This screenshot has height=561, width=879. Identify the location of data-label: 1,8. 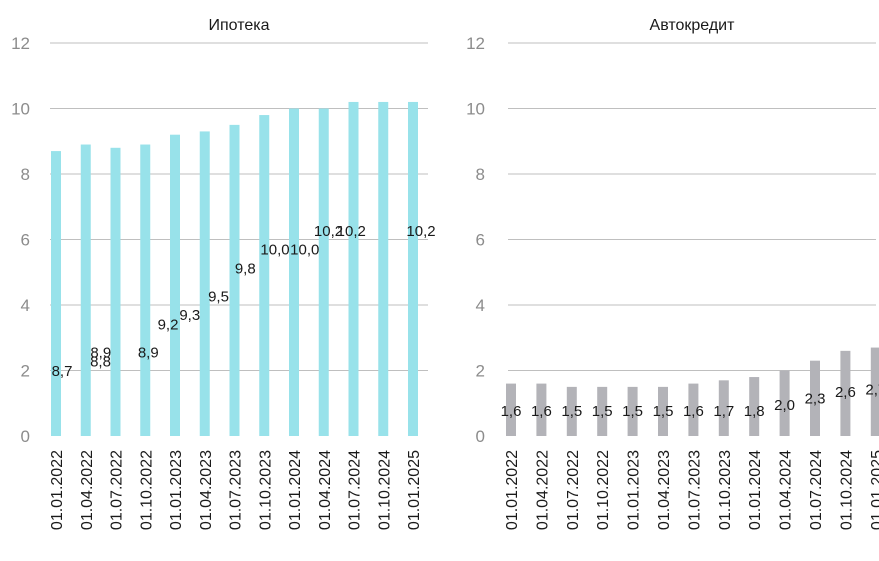
(754, 411).